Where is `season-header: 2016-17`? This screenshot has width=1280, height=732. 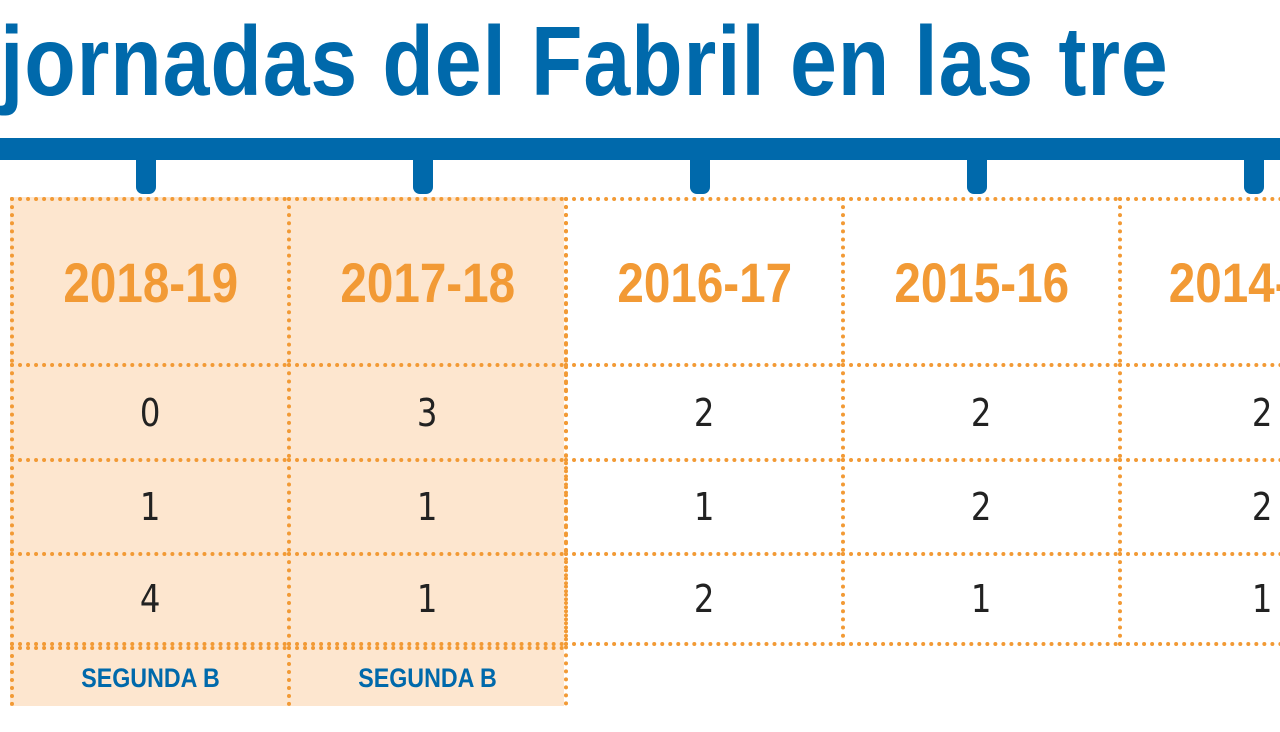
season-header: 2016-17 is located at coordinates (702, 280).